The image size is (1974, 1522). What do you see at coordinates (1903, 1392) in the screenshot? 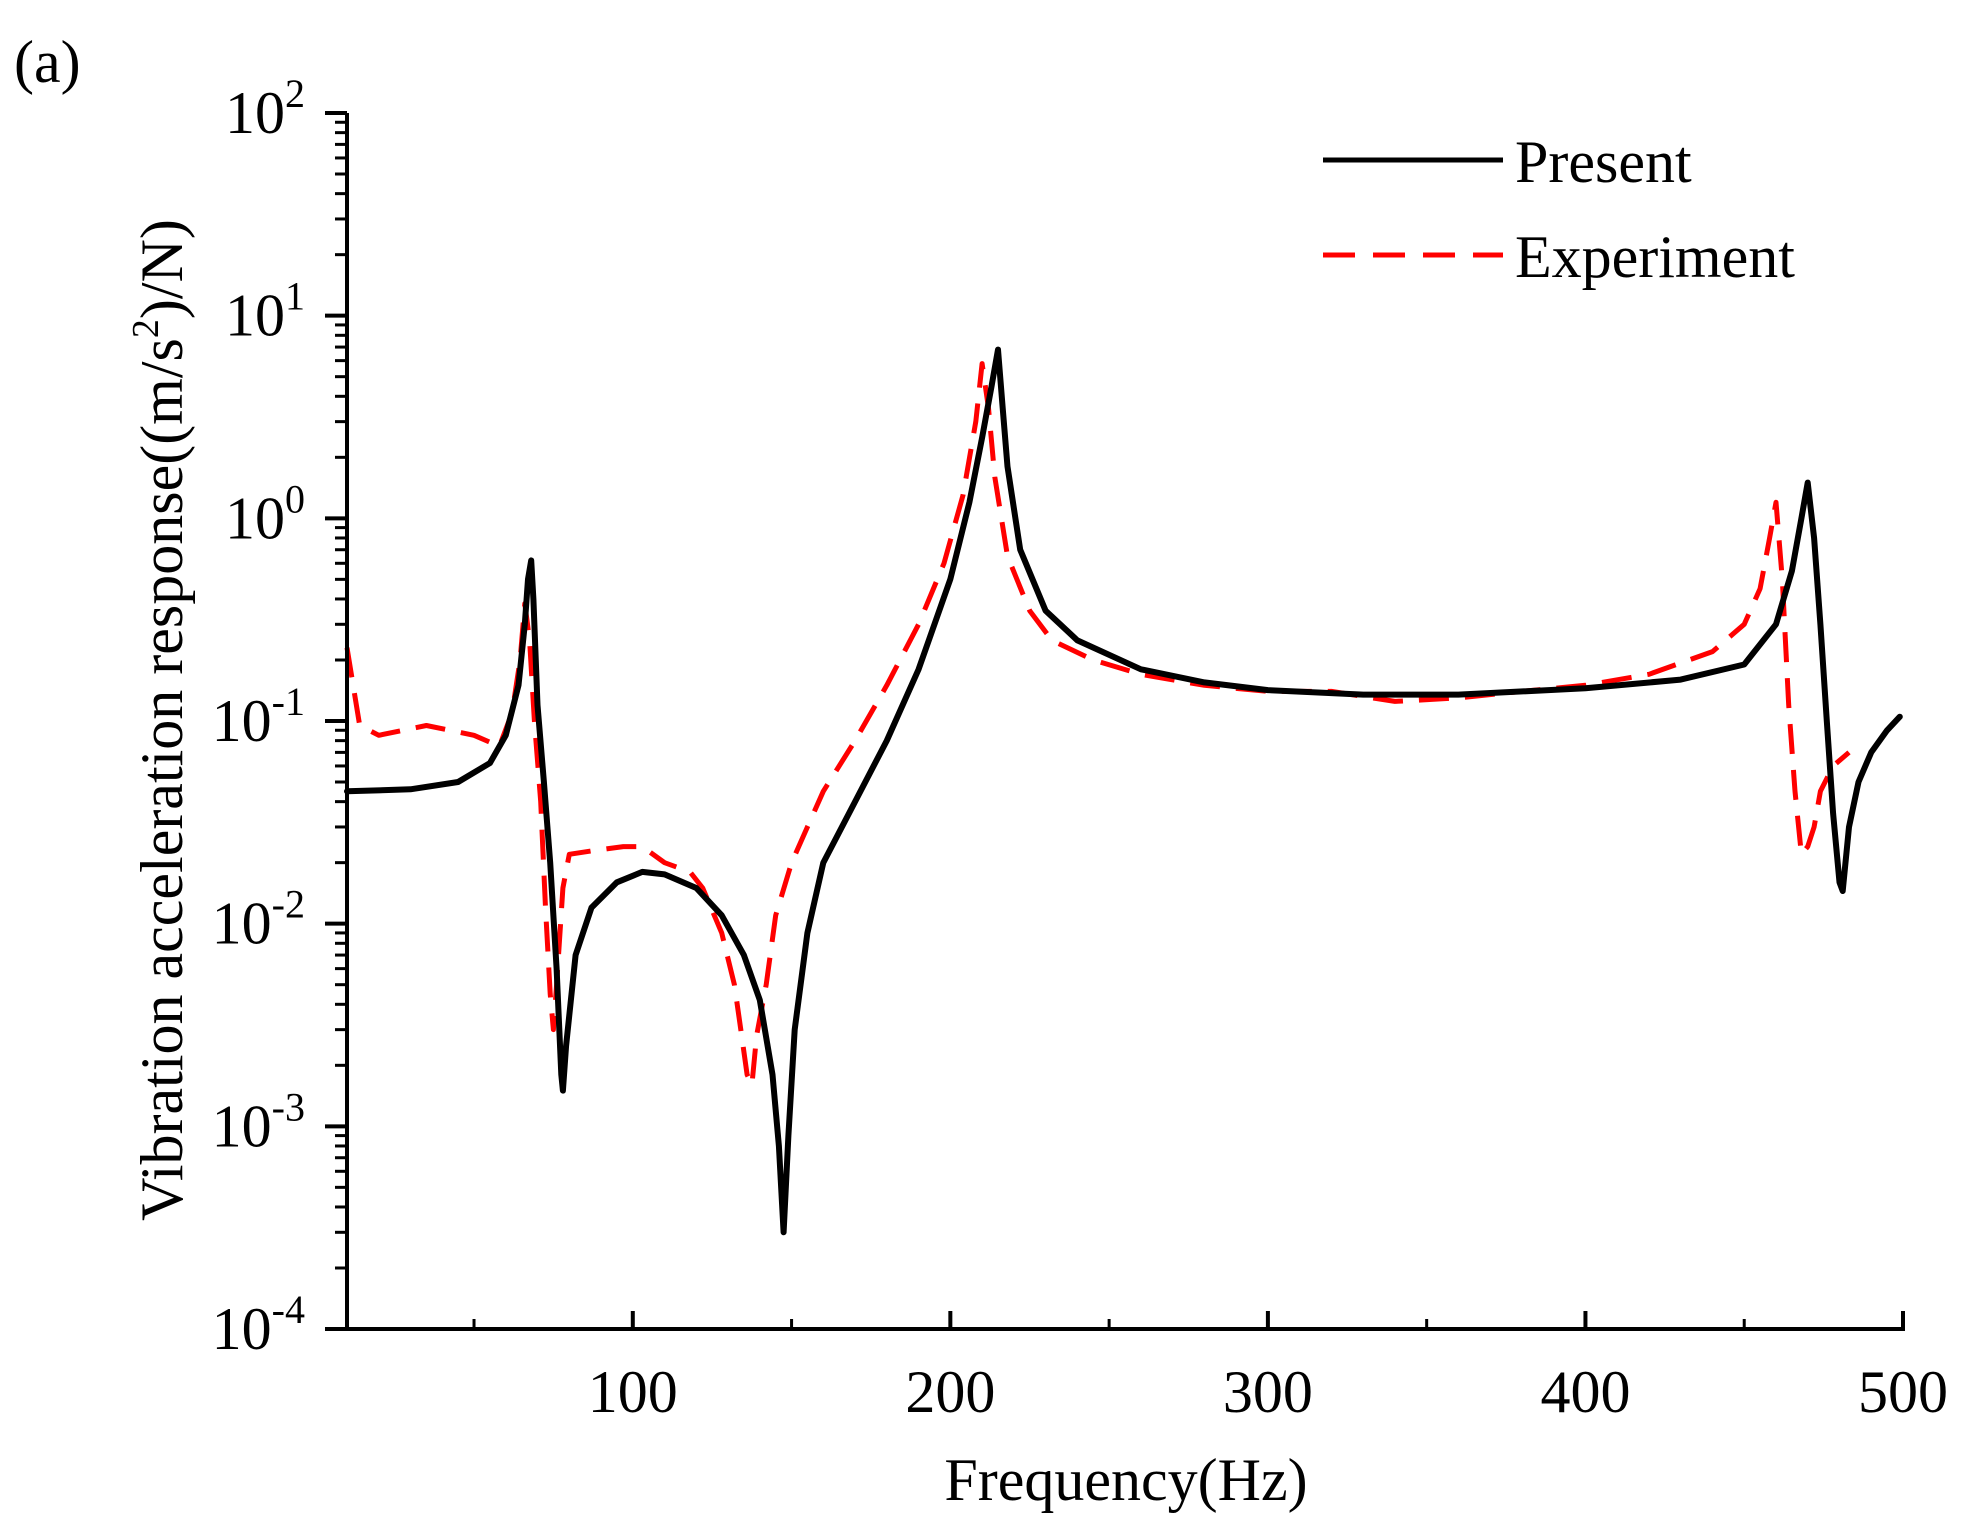
I see `x-tick-label: 500` at bounding box center [1903, 1392].